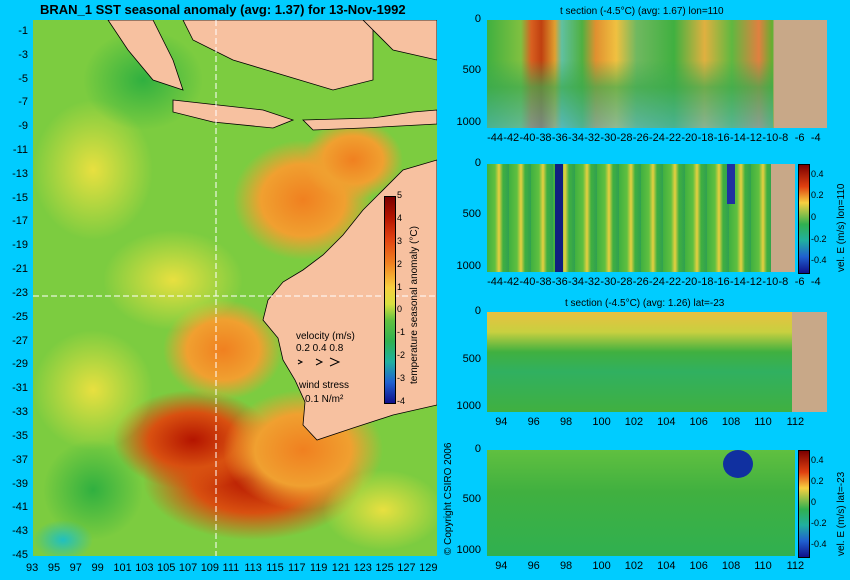 This screenshot has width=850, height=580. I want to click on main-y-tick-label: -33, so click(20, 412).